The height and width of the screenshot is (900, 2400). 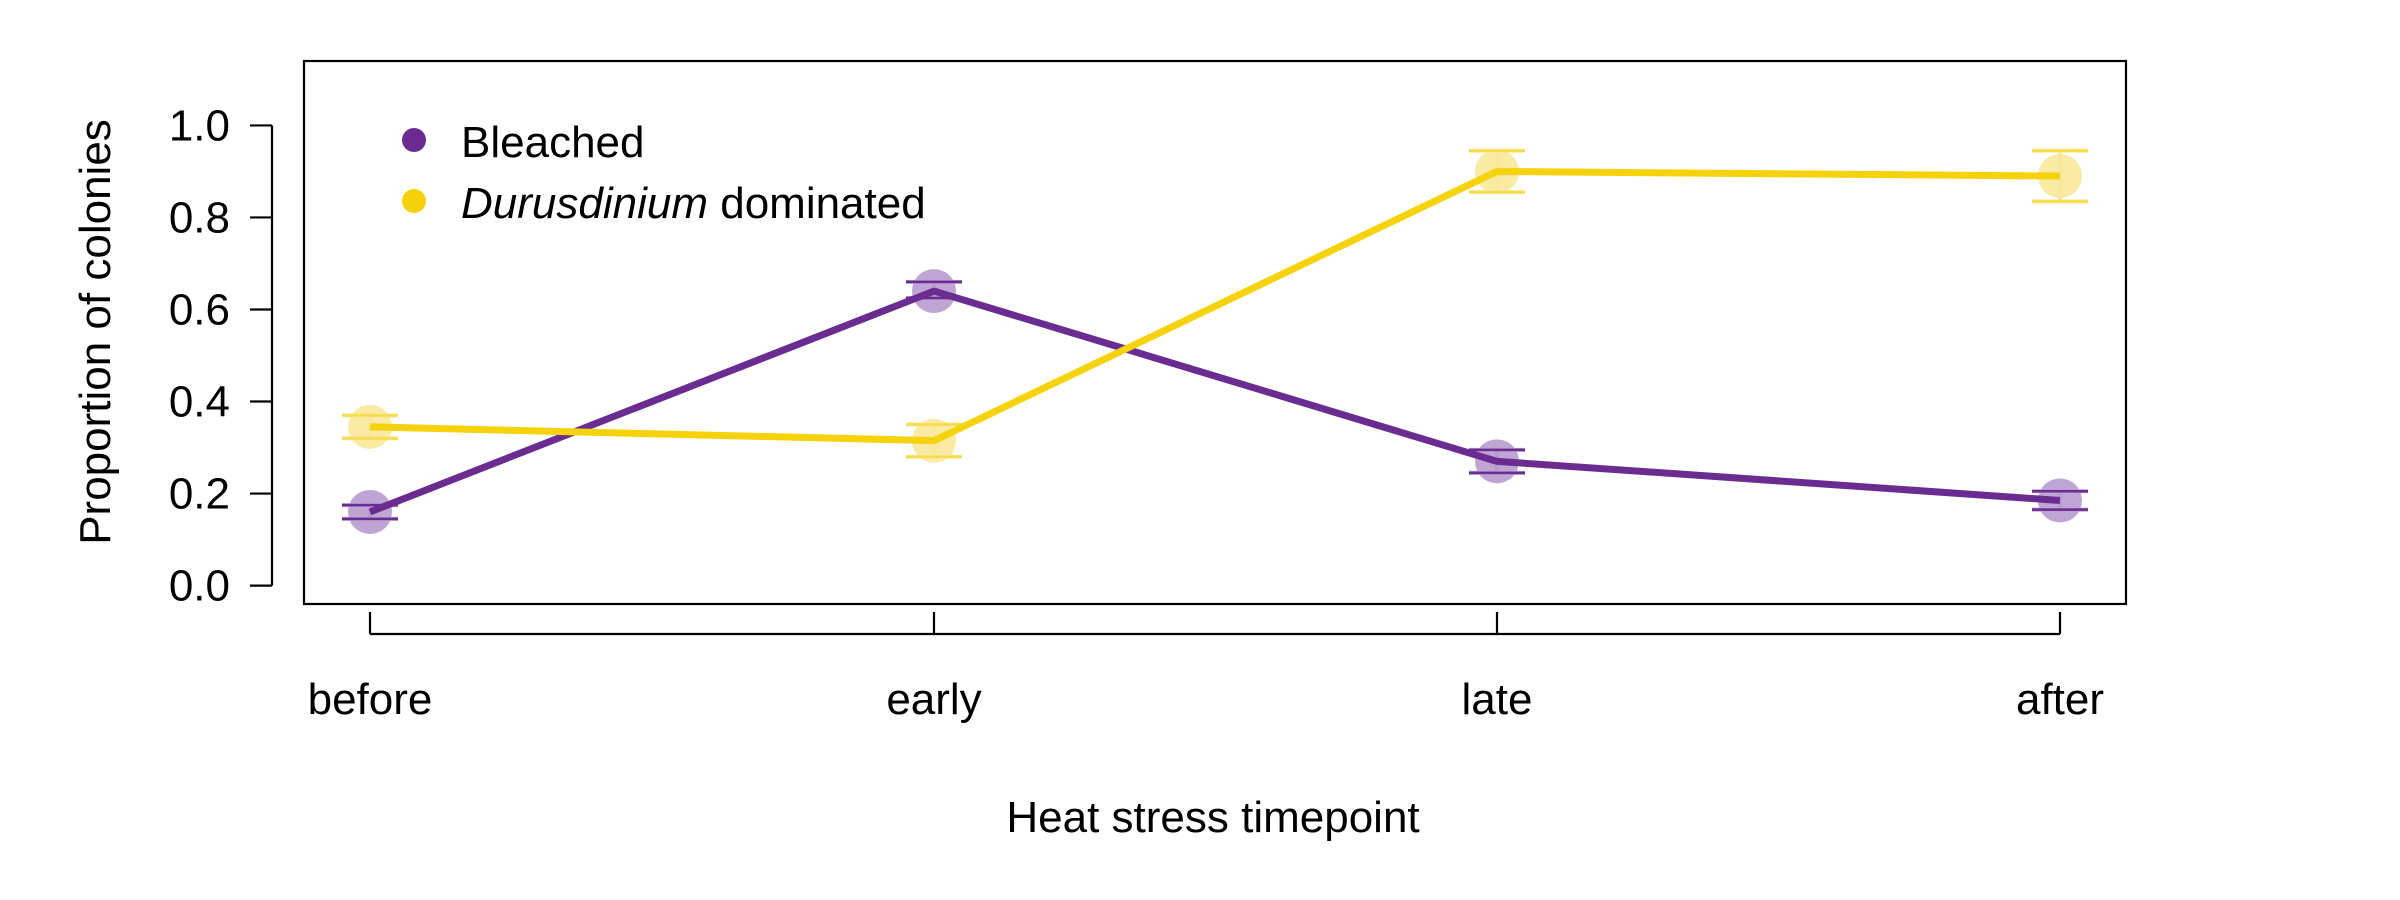 I want to click on x-tick-label: early, so click(x=933, y=699).